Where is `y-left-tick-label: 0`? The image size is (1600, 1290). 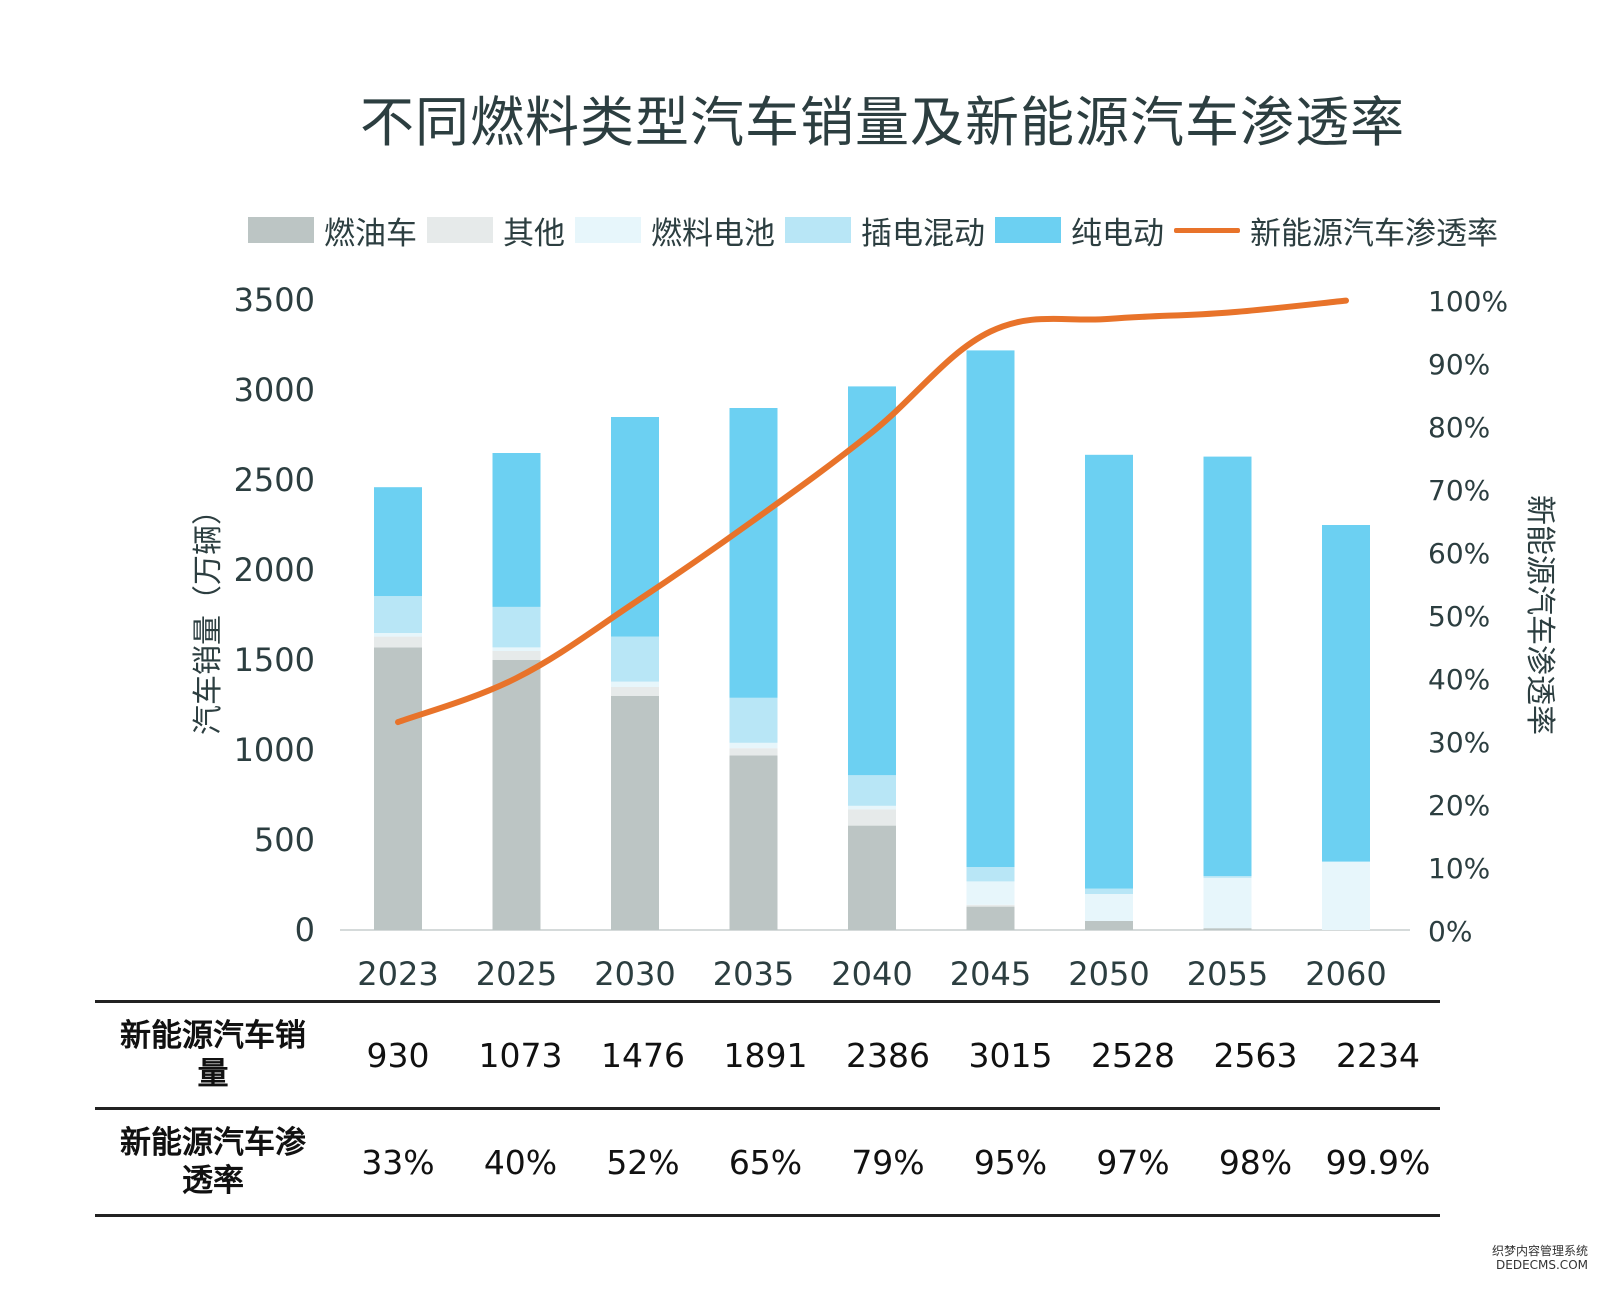 y-left-tick-label: 0 is located at coordinates (305, 930).